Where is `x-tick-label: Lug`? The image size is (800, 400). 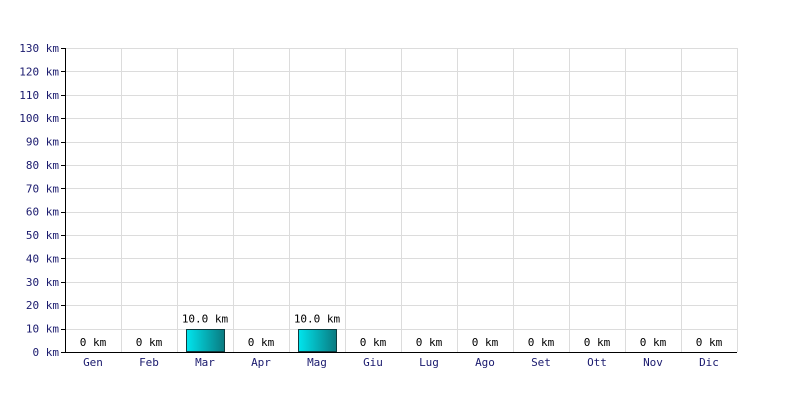 x-tick-label: Lug is located at coordinates (429, 362).